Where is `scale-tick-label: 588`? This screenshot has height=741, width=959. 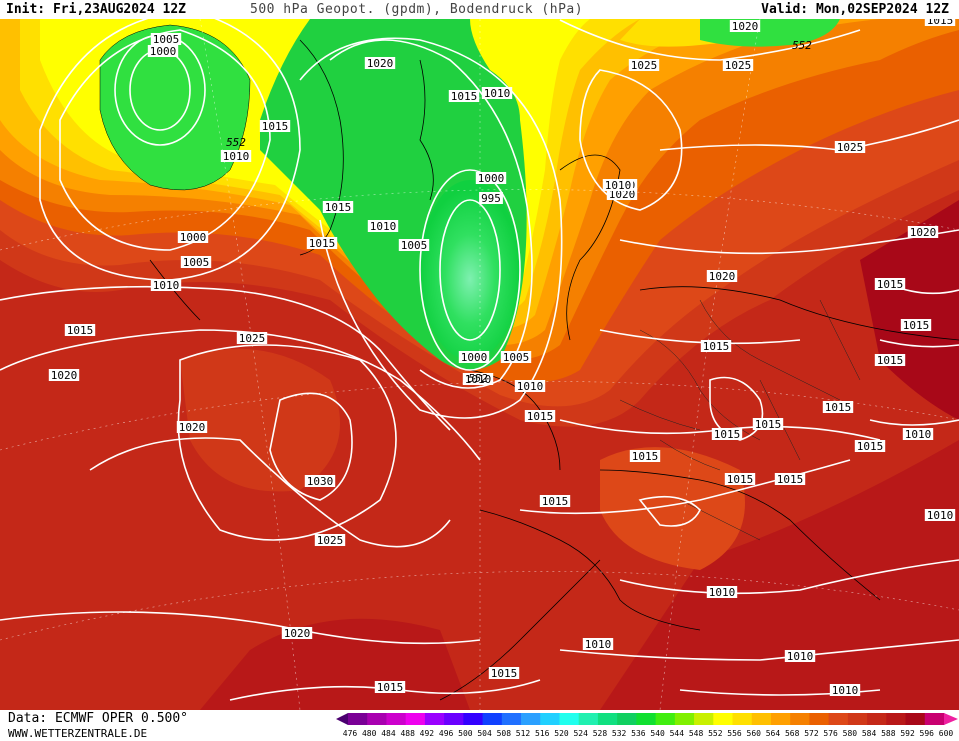 scale-tick-label: 588 is located at coordinates (888, 733).